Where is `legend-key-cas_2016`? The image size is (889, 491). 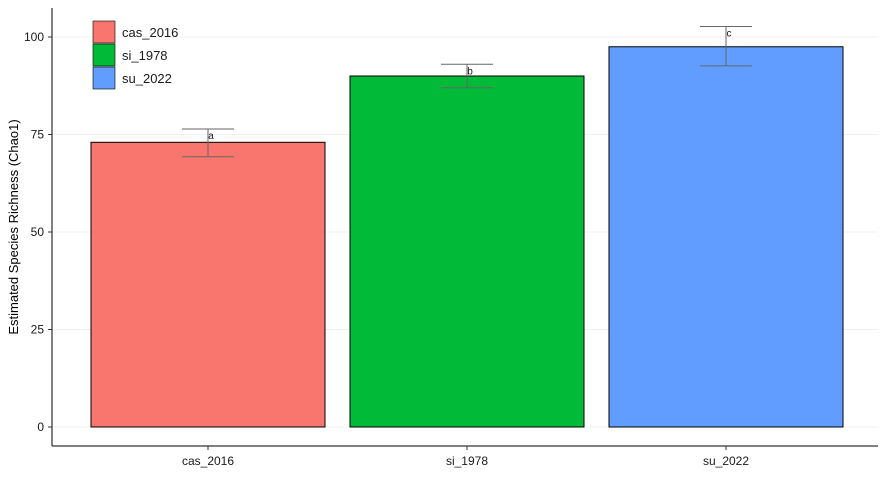 legend-key-cas_2016 is located at coordinates (104, 32).